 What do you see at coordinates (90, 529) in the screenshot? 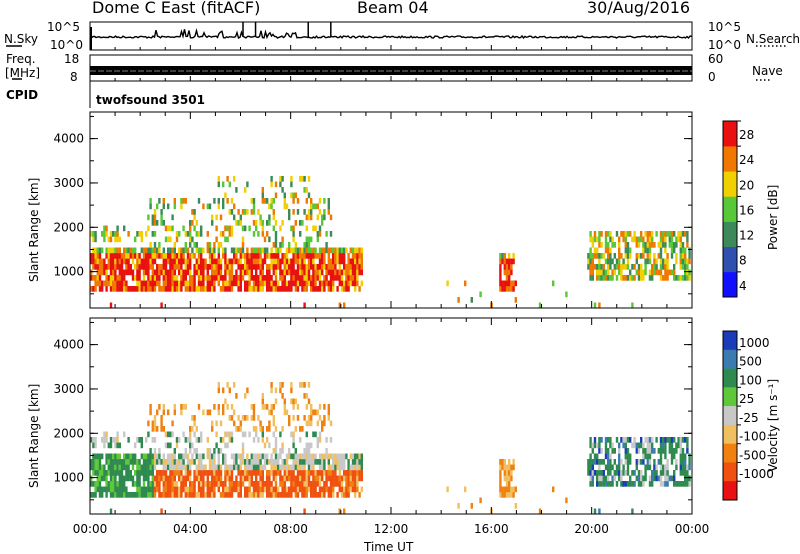
I see `xtick-label: 00:00` at bounding box center [90, 529].